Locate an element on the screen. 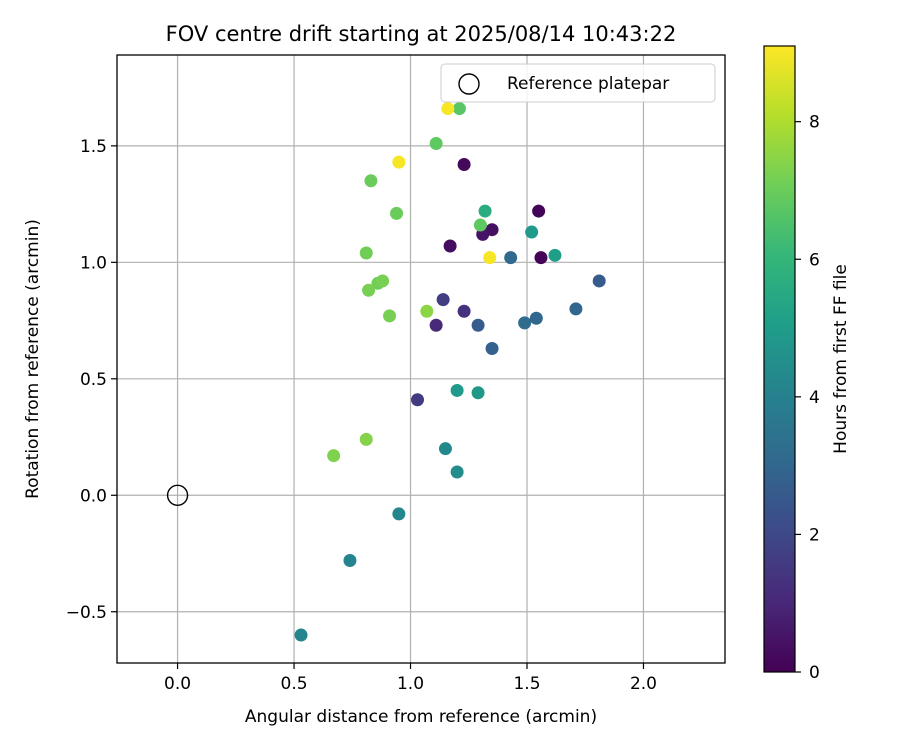  y-tick-label: 0.0 is located at coordinates (93, 496).